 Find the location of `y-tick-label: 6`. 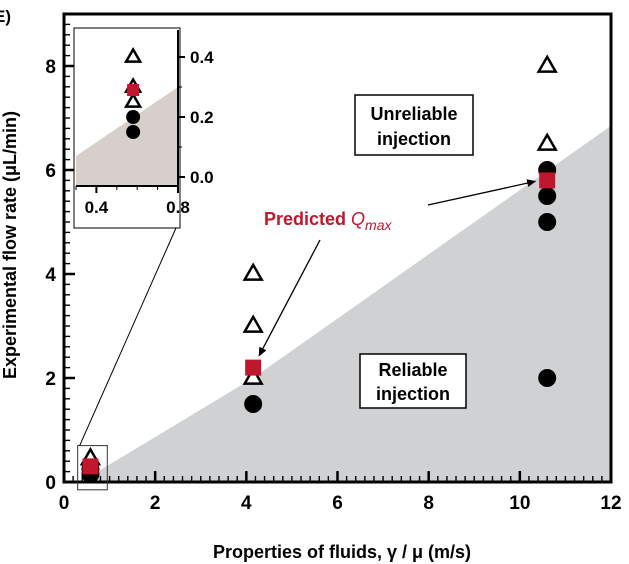

y-tick-label: 6 is located at coordinates (50, 171).